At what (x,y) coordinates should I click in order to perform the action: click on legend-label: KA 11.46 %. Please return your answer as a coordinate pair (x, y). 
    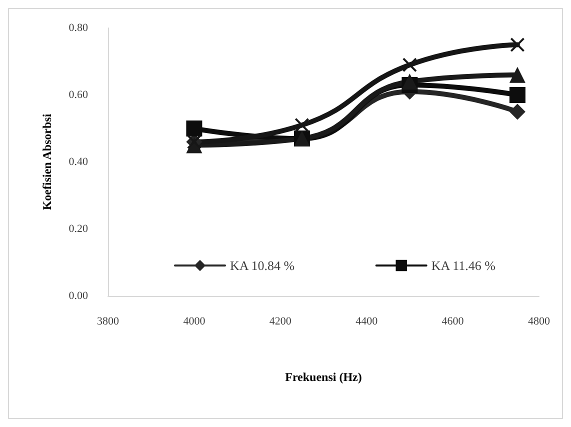
    Looking at the image, I should click on (463, 265).